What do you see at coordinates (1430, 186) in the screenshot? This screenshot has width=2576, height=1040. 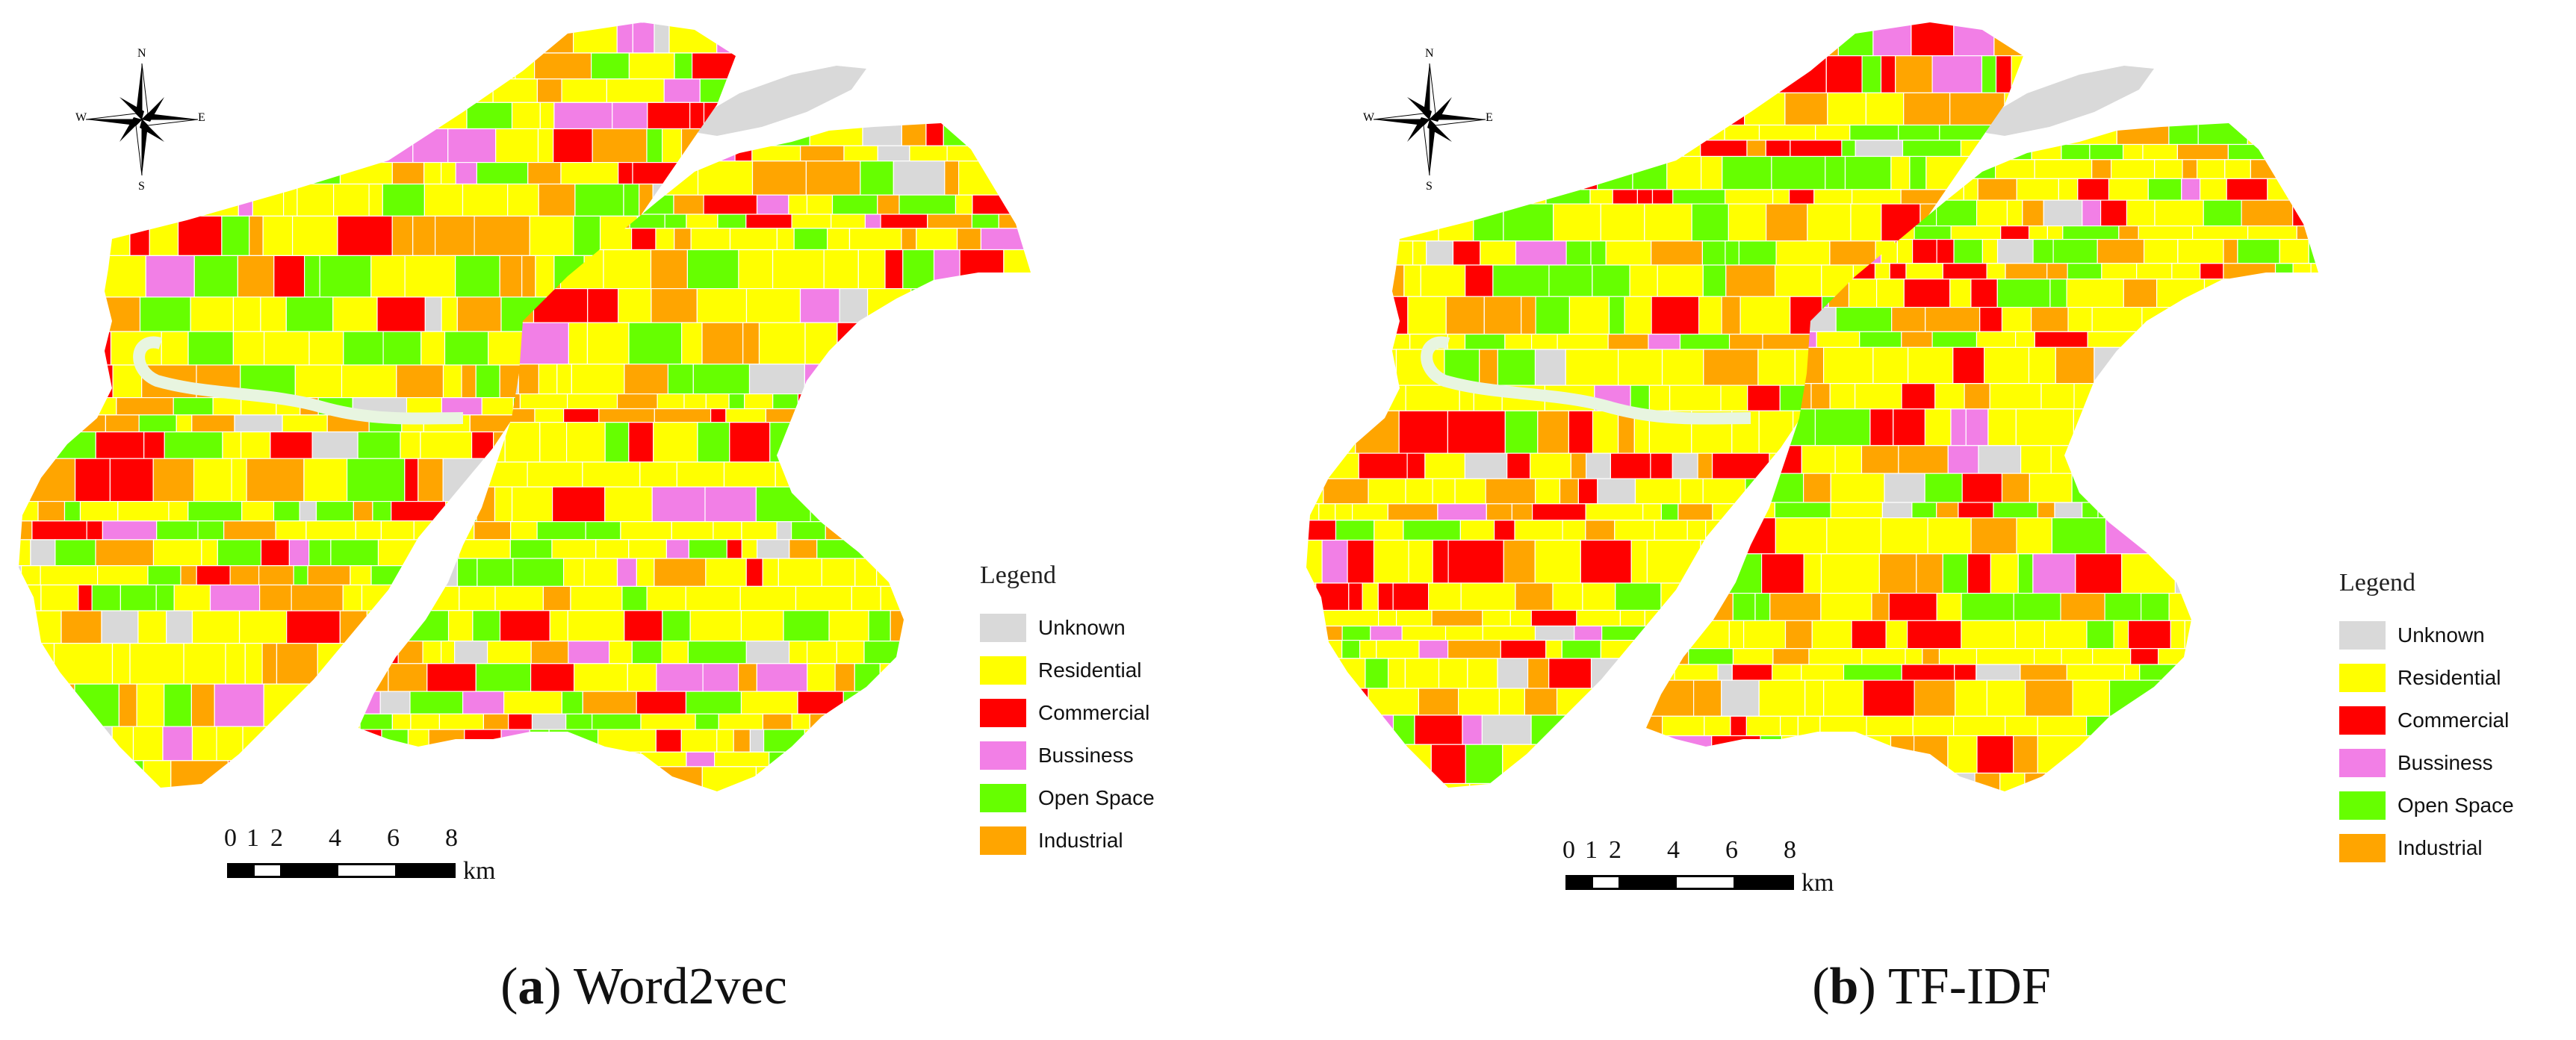 I see `compass-south-label: S` at bounding box center [1430, 186].